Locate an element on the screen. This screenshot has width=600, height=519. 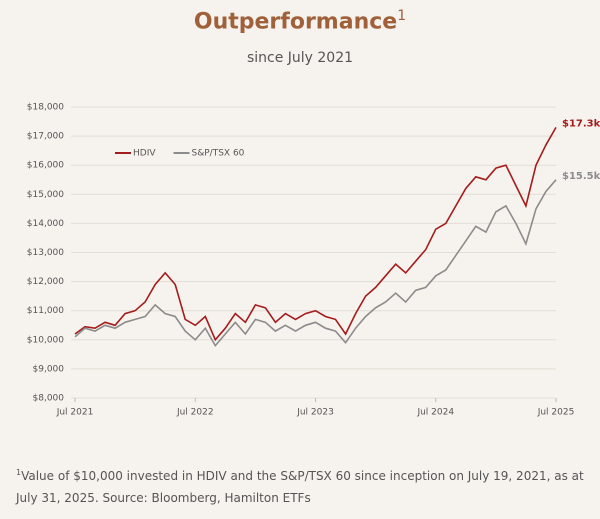
x-tick-label: Jul 2025 is located at coordinates (556, 413).